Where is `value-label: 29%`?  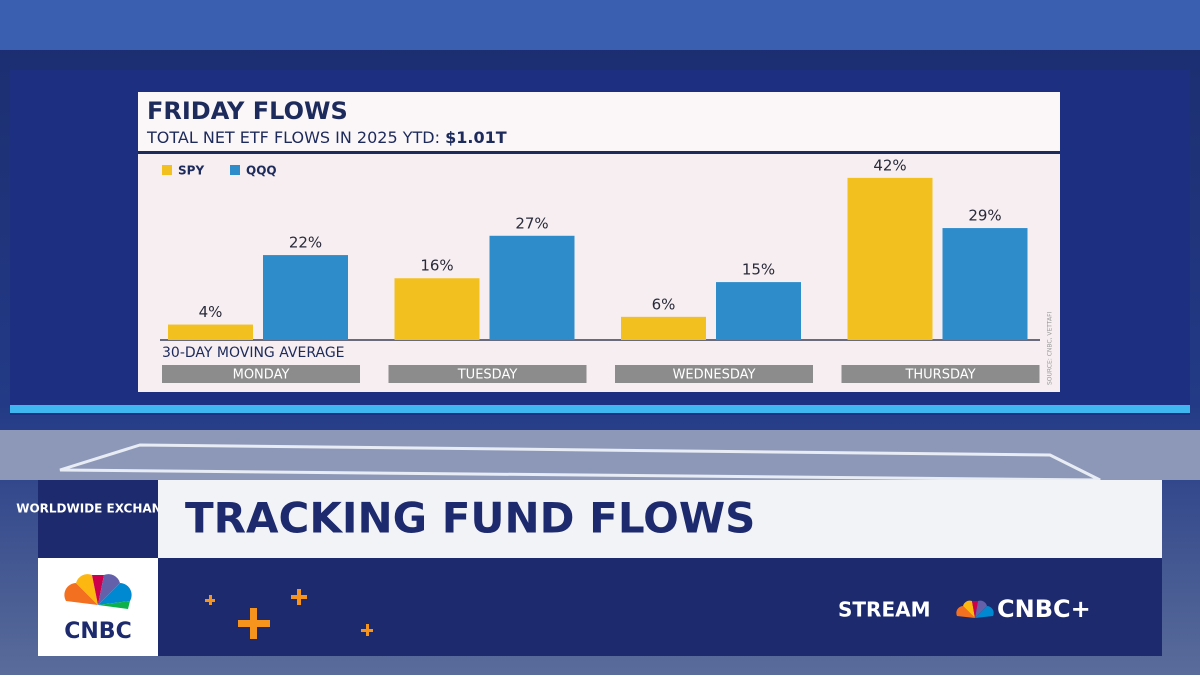 value-label: 29% is located at coordinates (984, 216).